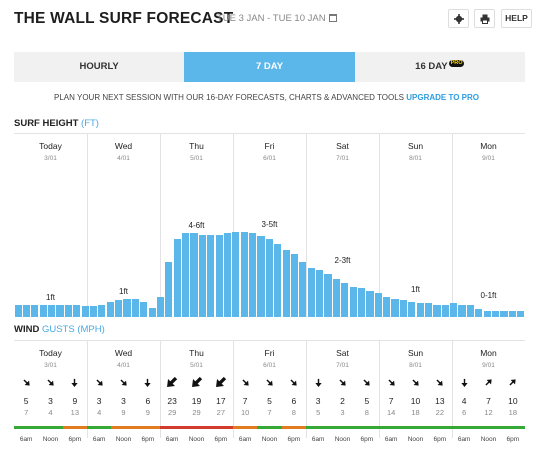 Image resolution: width=533 pixels, height=453 pixels. Describe the element at coordinates (50, 353) in the screenshot. I see `day-name: Today` at that location.